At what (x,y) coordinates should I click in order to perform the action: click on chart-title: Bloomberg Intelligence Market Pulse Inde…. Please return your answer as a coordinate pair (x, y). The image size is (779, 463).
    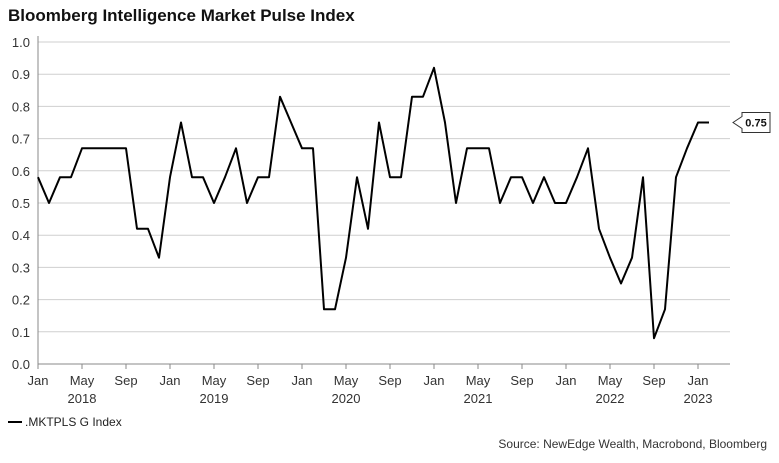
    Looking at the image, I should click on (181, 15).